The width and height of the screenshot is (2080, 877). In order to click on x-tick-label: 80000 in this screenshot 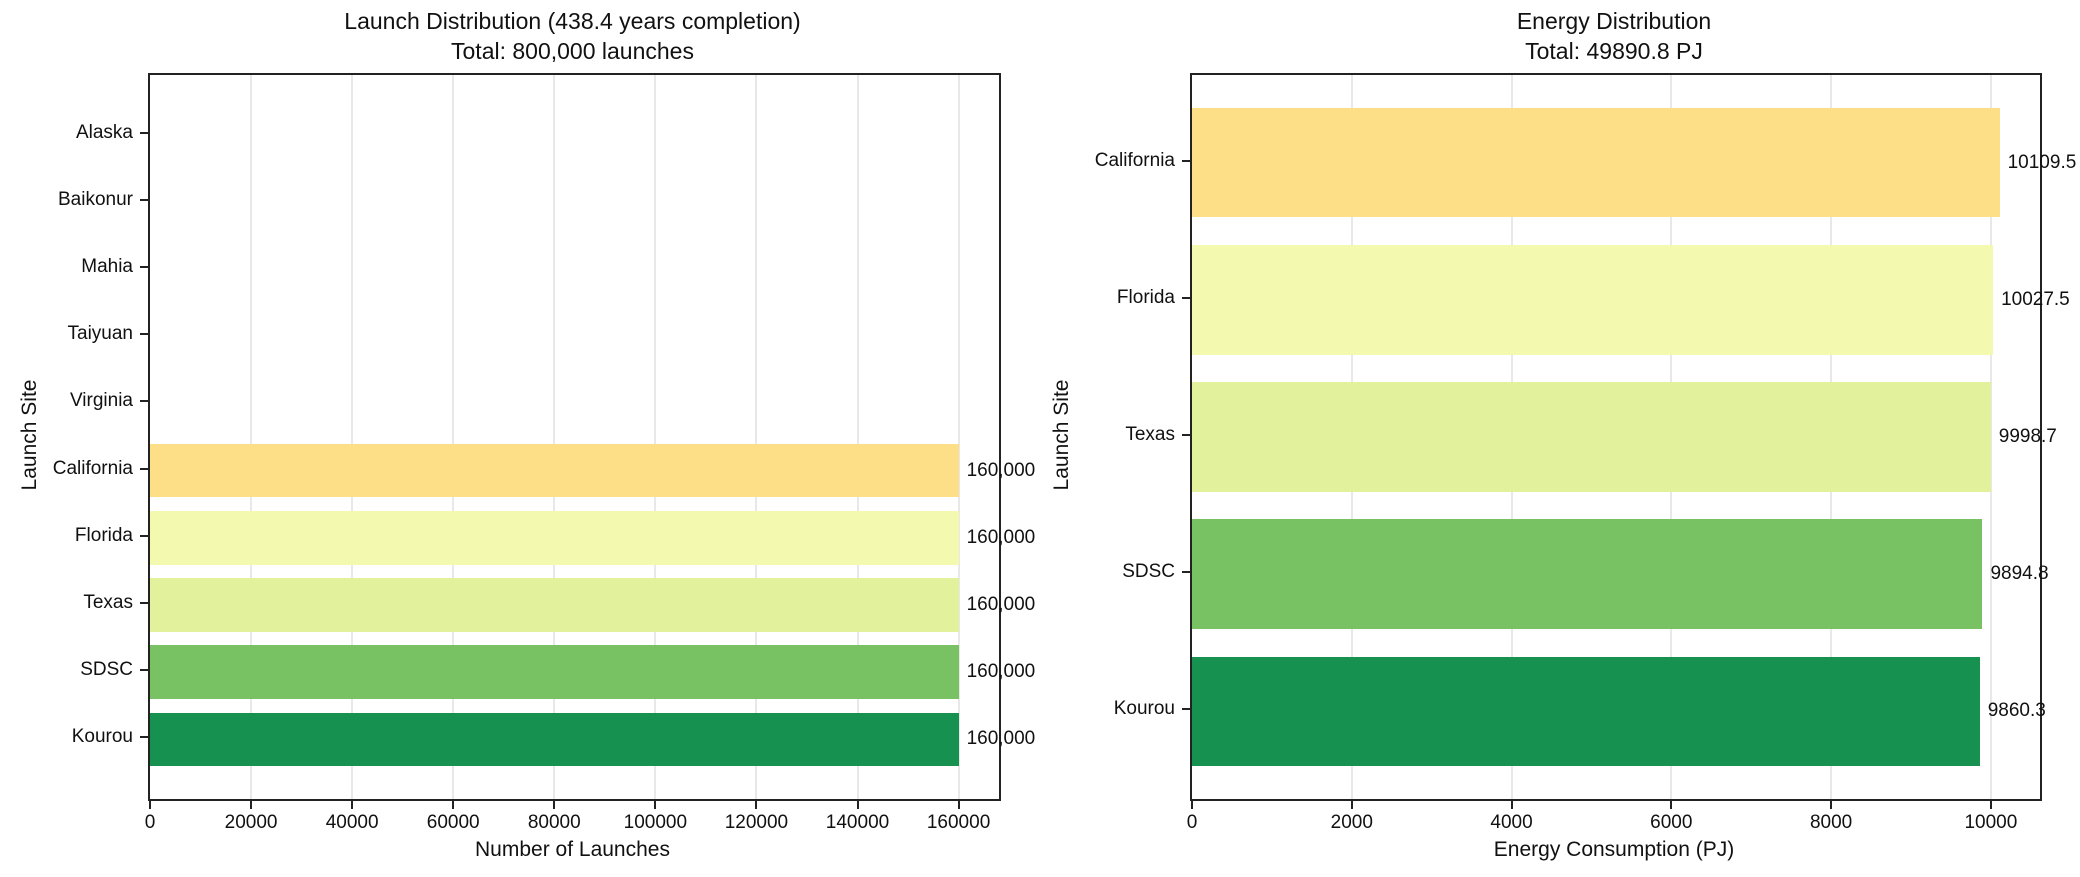, I will do `click(554, 822)`.